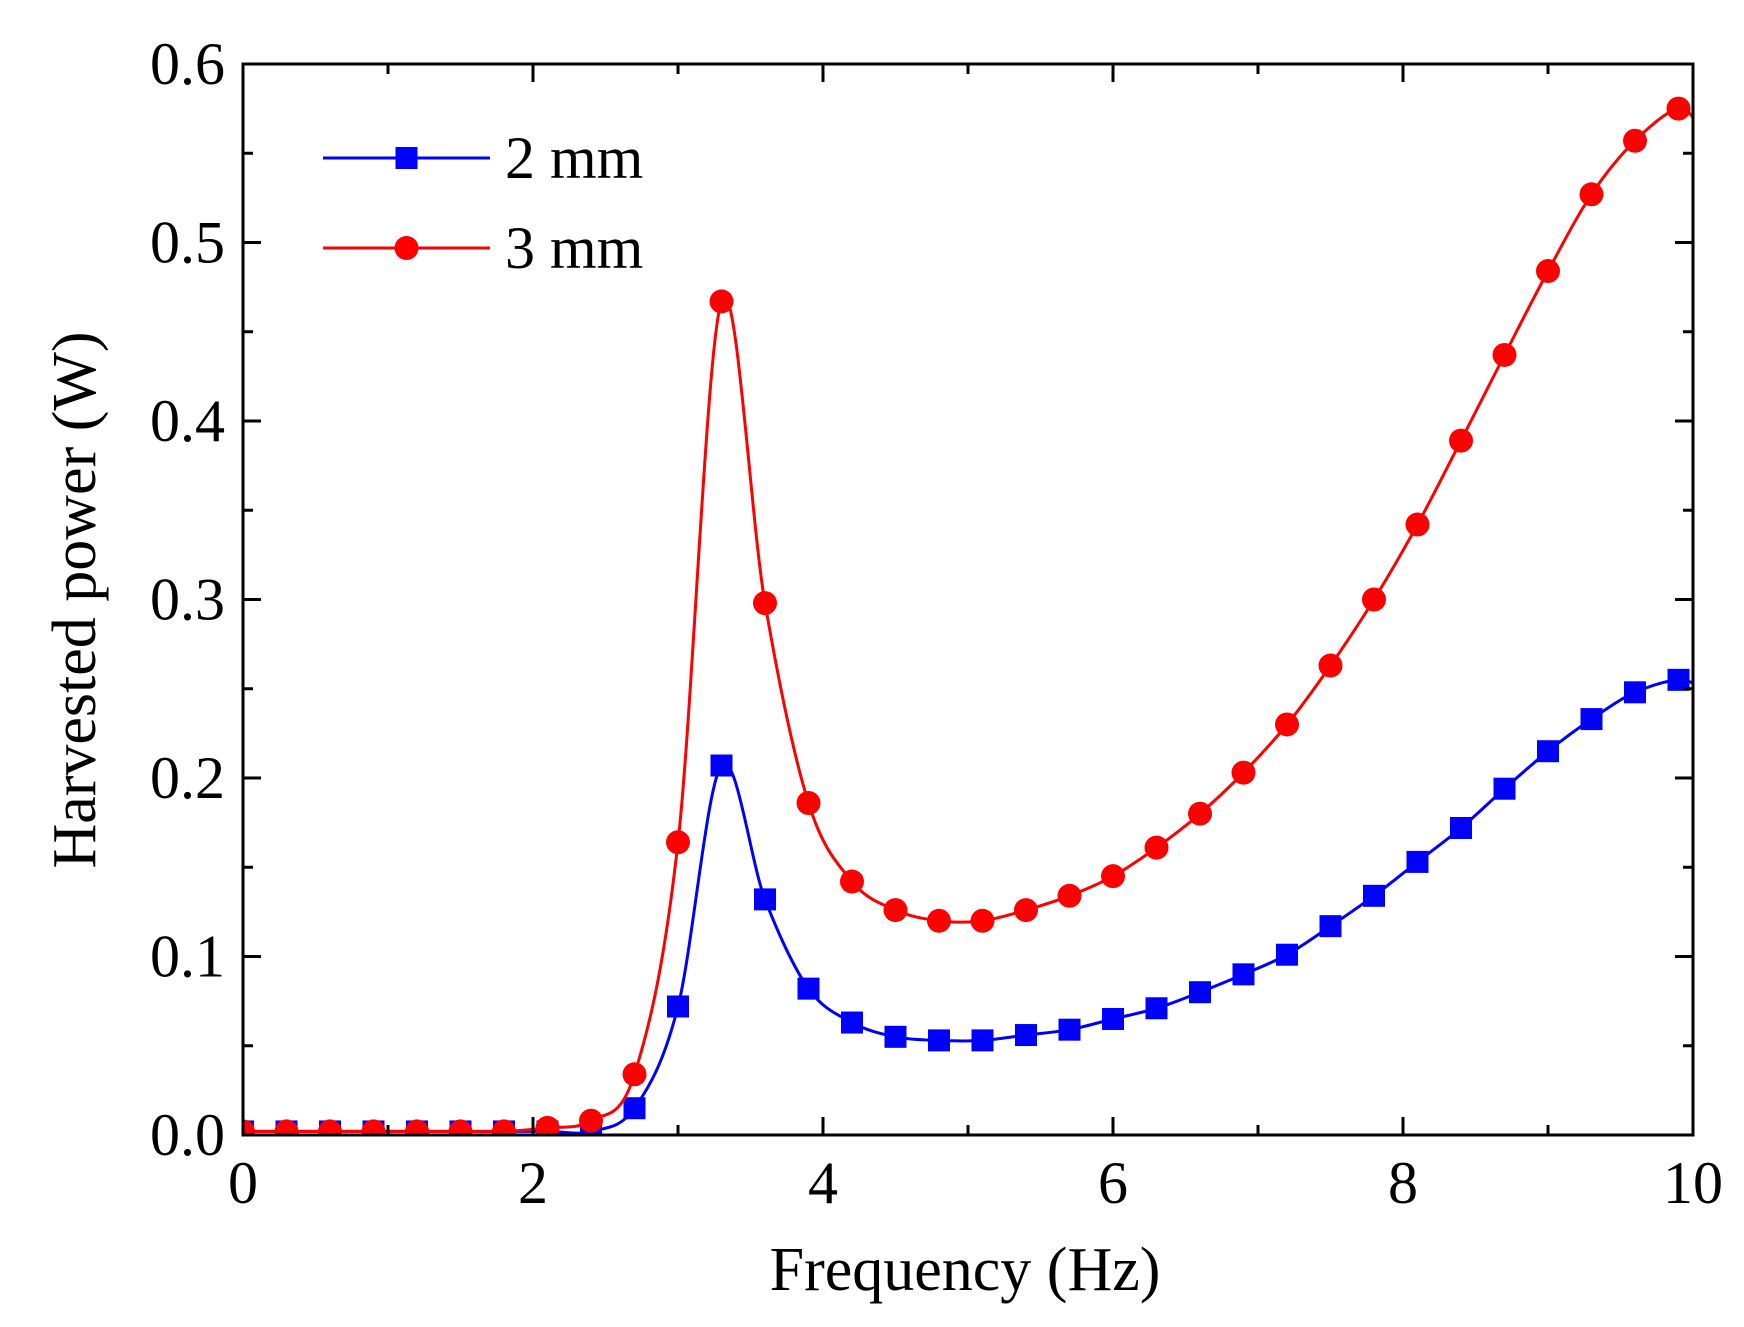 The height and width of the screenshot is (1327, 1744). Describe the element at coordinates (406, 248) in the screenshot. I see `legend-marker-3-mm` at that location.